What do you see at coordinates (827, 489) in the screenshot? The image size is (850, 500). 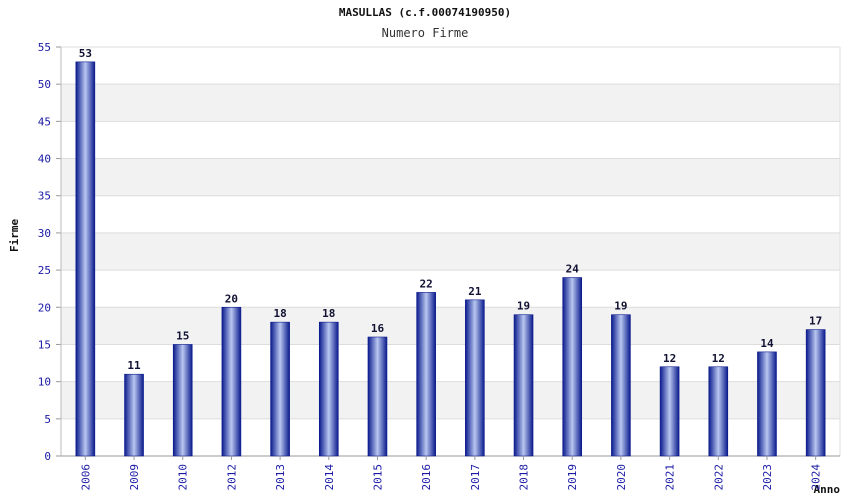 I see `x-axis-label: Anno` at bounding box center [827, 489].